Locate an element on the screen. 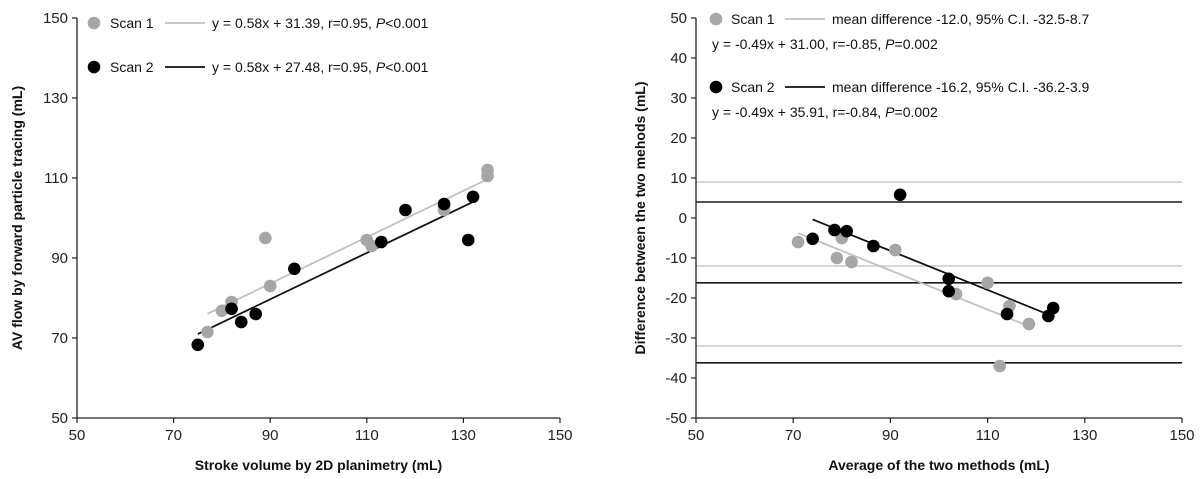  right-y-tick-label: -30 is located at coordinates (676, 338).